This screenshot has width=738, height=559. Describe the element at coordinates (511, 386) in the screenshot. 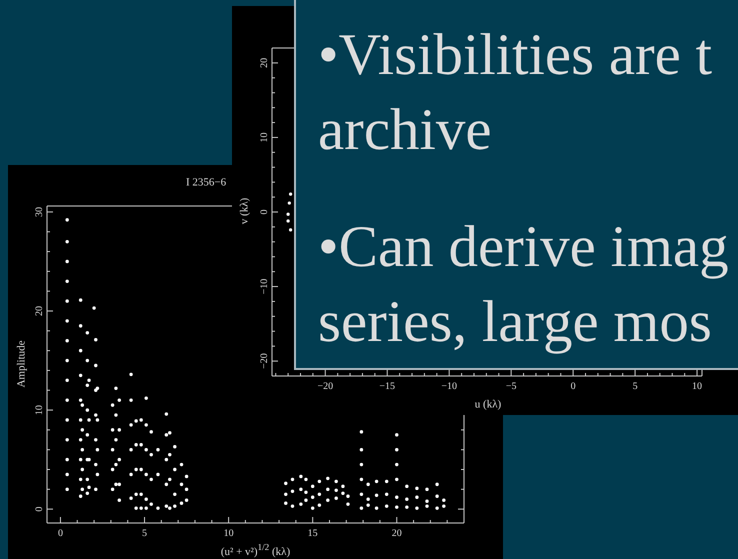

I see `x-tick-label: −5` at that location.